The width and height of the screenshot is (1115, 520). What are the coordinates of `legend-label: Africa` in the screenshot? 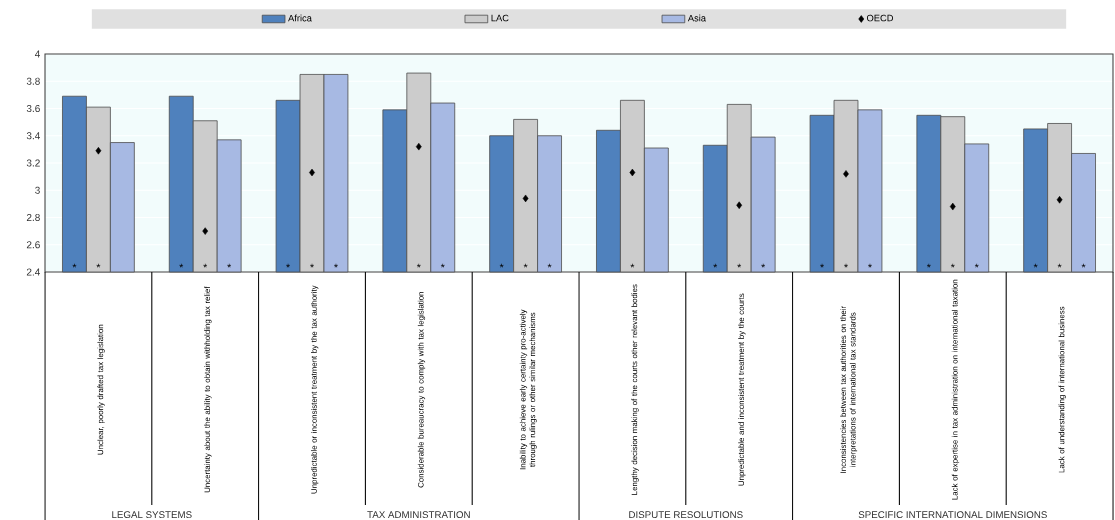 It's located at (300, 18).